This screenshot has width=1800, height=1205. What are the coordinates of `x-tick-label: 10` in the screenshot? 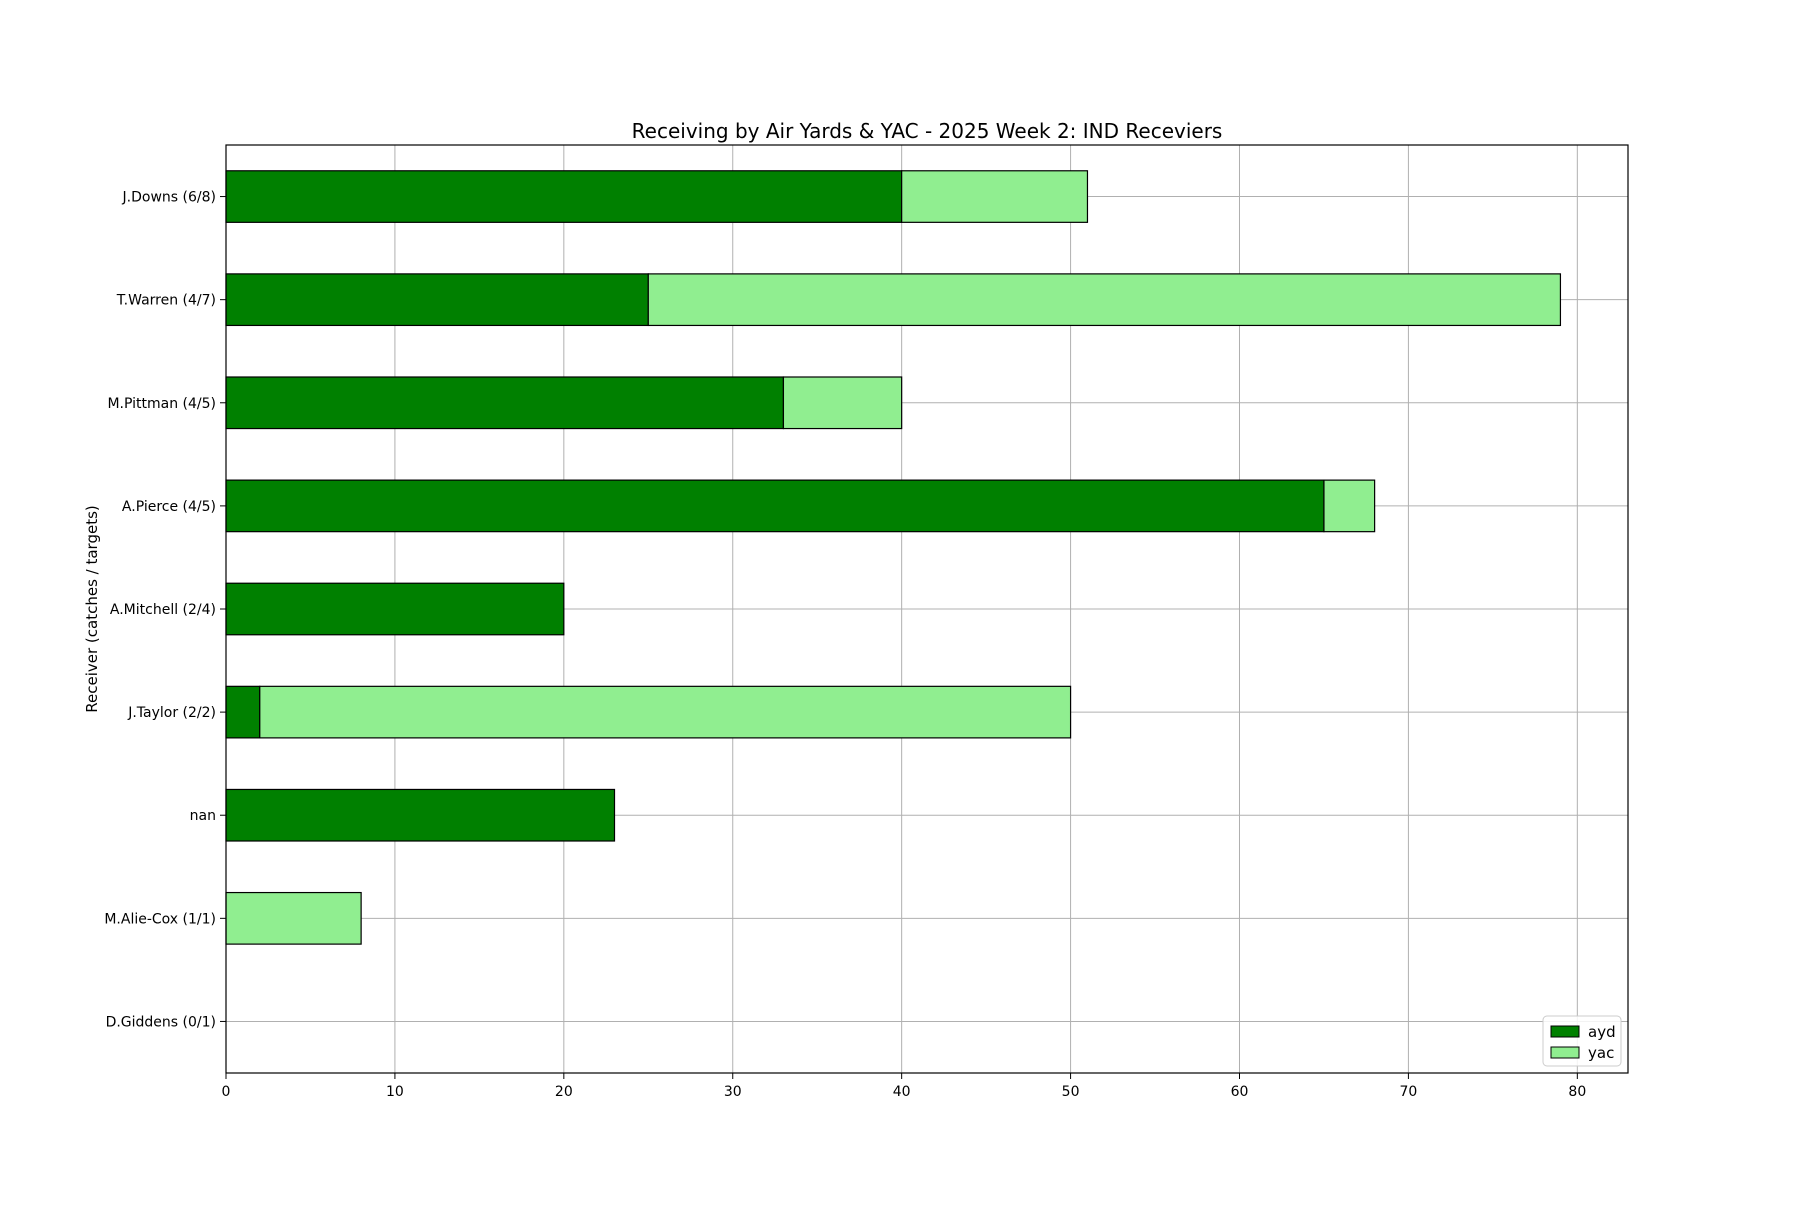 It's located at (395, 1092).